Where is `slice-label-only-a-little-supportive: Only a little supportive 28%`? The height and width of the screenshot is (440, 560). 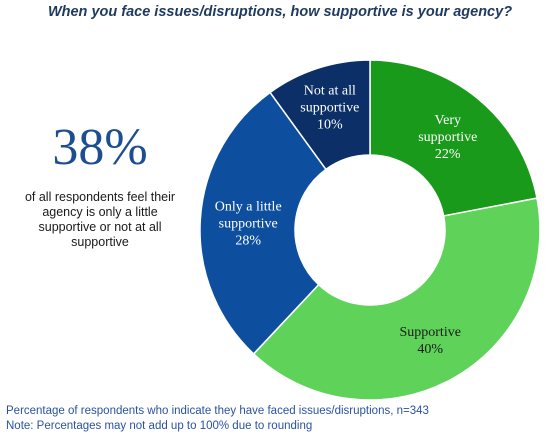 slice-label-only-a-little-supportive: Only a little supportive 28% is located at coordinates (248, 223).